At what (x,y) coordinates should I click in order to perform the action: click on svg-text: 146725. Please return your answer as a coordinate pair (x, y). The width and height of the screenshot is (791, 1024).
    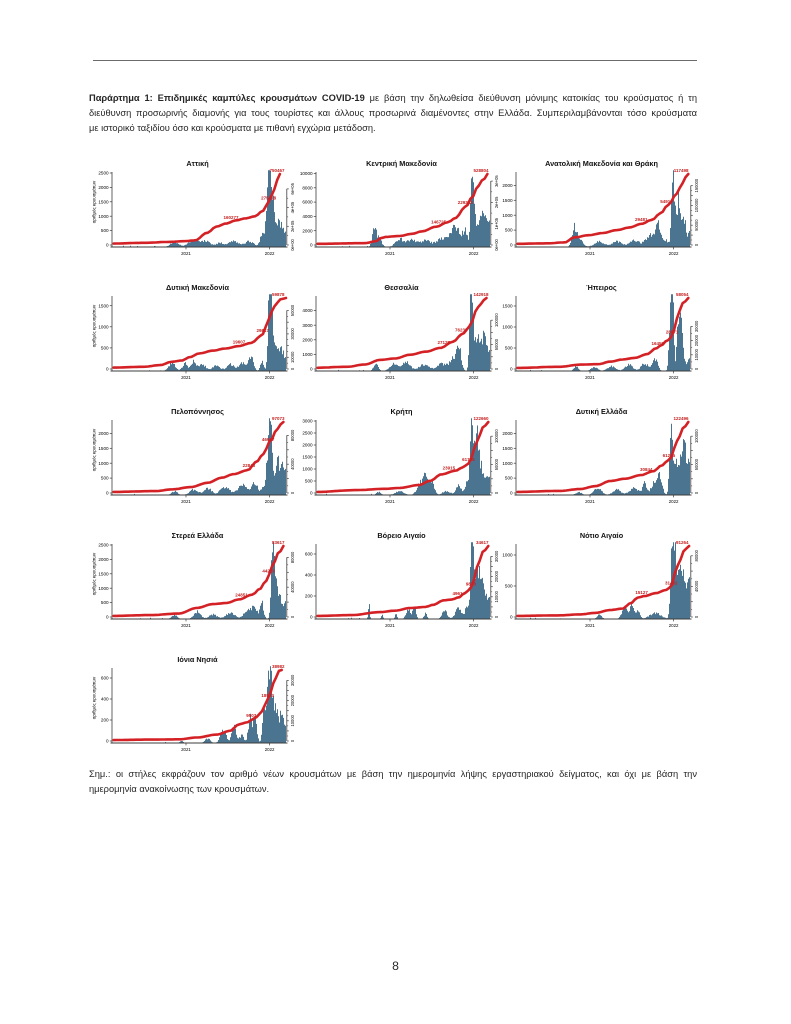
    Looking at the image, I should click on (439, 221).